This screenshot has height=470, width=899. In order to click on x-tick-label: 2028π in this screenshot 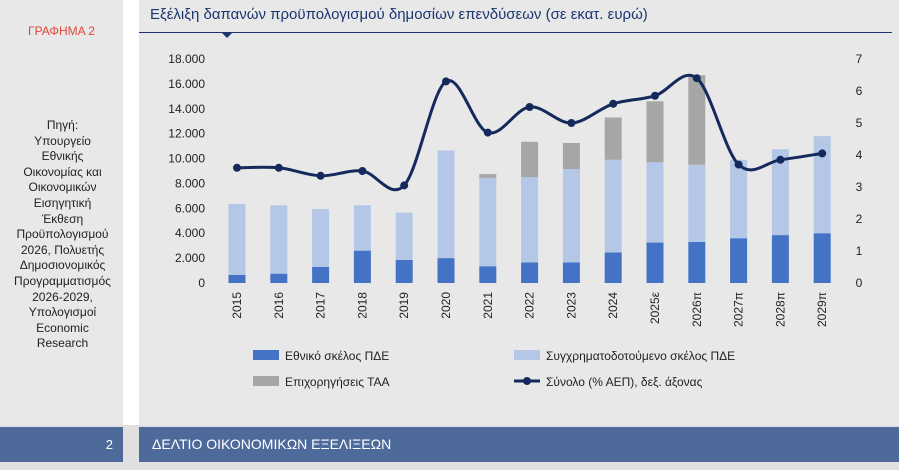, I will do `click(780, 309)`.